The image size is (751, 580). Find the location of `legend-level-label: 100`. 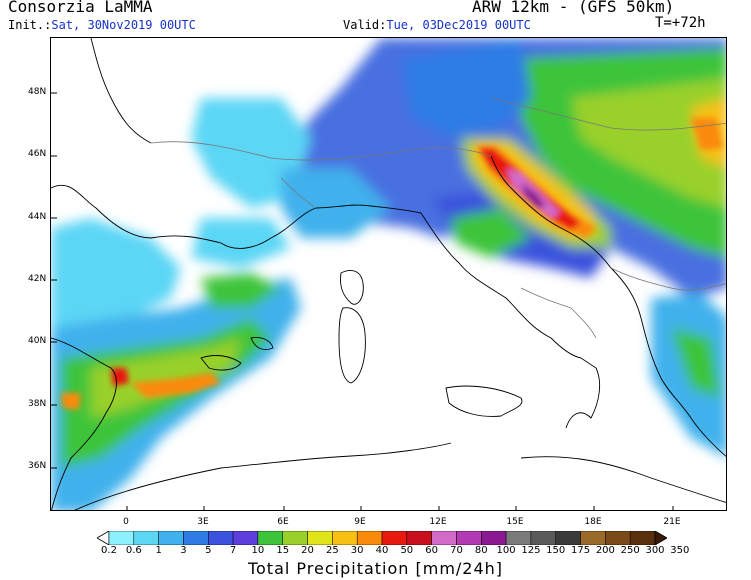

legend-level-label: 100 is located at coordinates (506, 550).